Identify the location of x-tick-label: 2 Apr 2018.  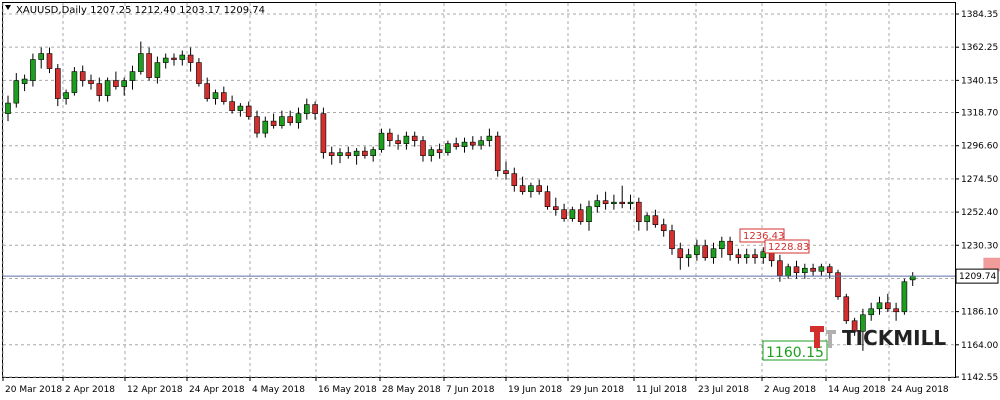
(90, 390).